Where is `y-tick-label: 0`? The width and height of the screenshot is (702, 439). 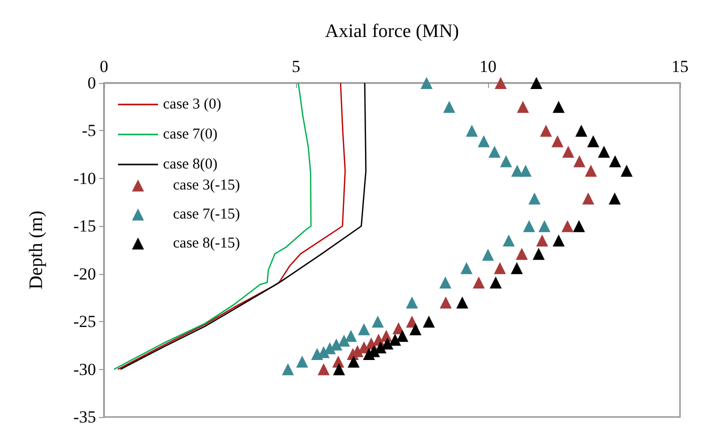 y-tick-label: 0 is located at coordinates (92, 83).